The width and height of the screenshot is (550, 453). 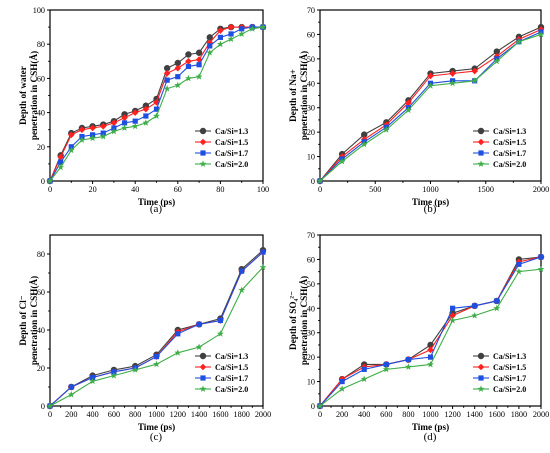 What do you see at coordinates (293, 320) in the screenshot?
I see `y-axis-title-line1: Depth of SO₄²⁻` at bounding box center [293, 320].